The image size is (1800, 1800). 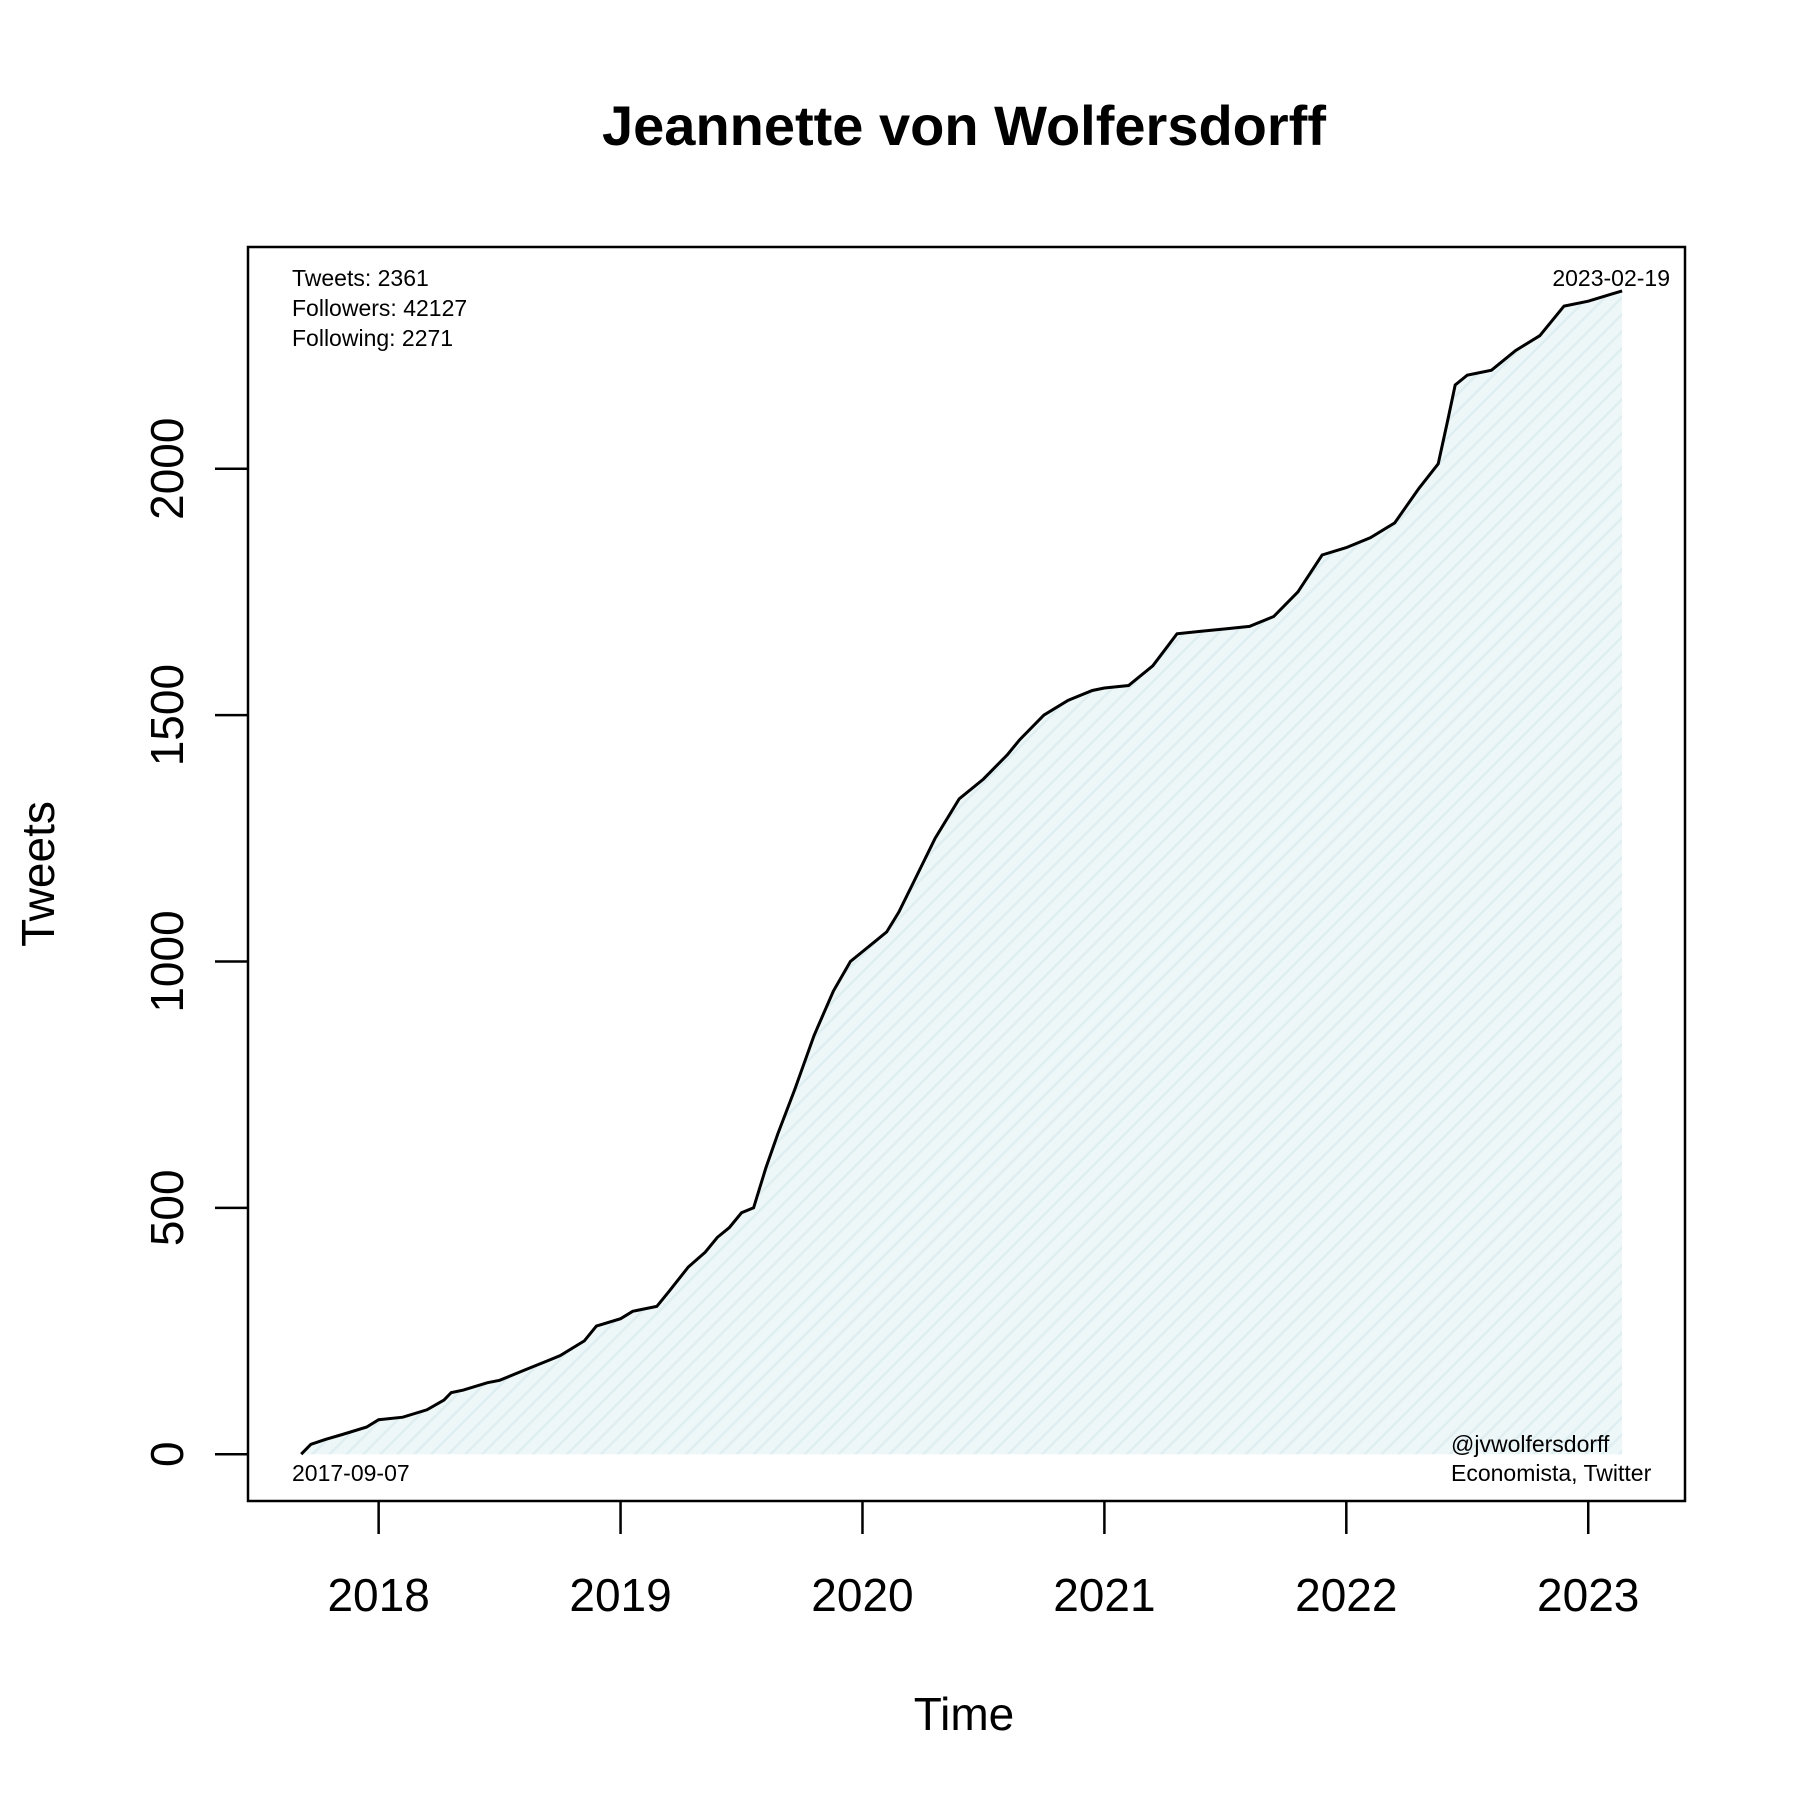 What do you see at coordinates (862, 1595) in the screenshot?
I see `x-tick-label: 2020` at bounding box center [862, 1595].